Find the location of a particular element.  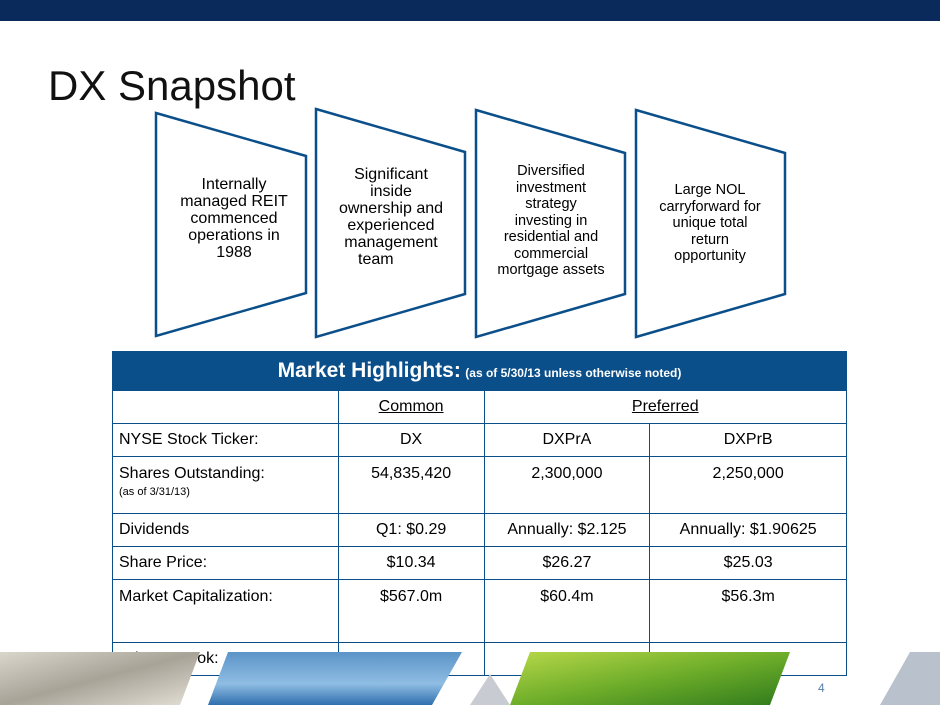

pillar-3-line: commercial is located at coordinates (551, 253).